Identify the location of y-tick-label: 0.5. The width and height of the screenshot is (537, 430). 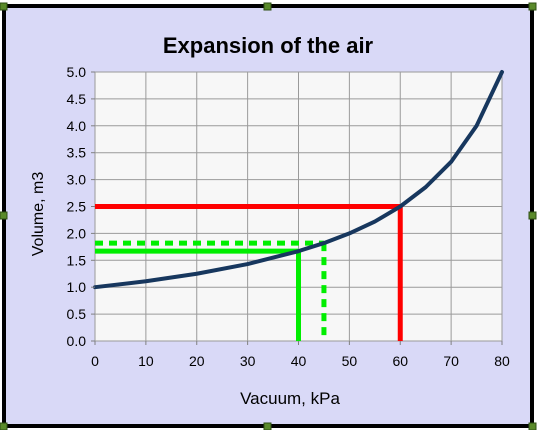
(77, 314).